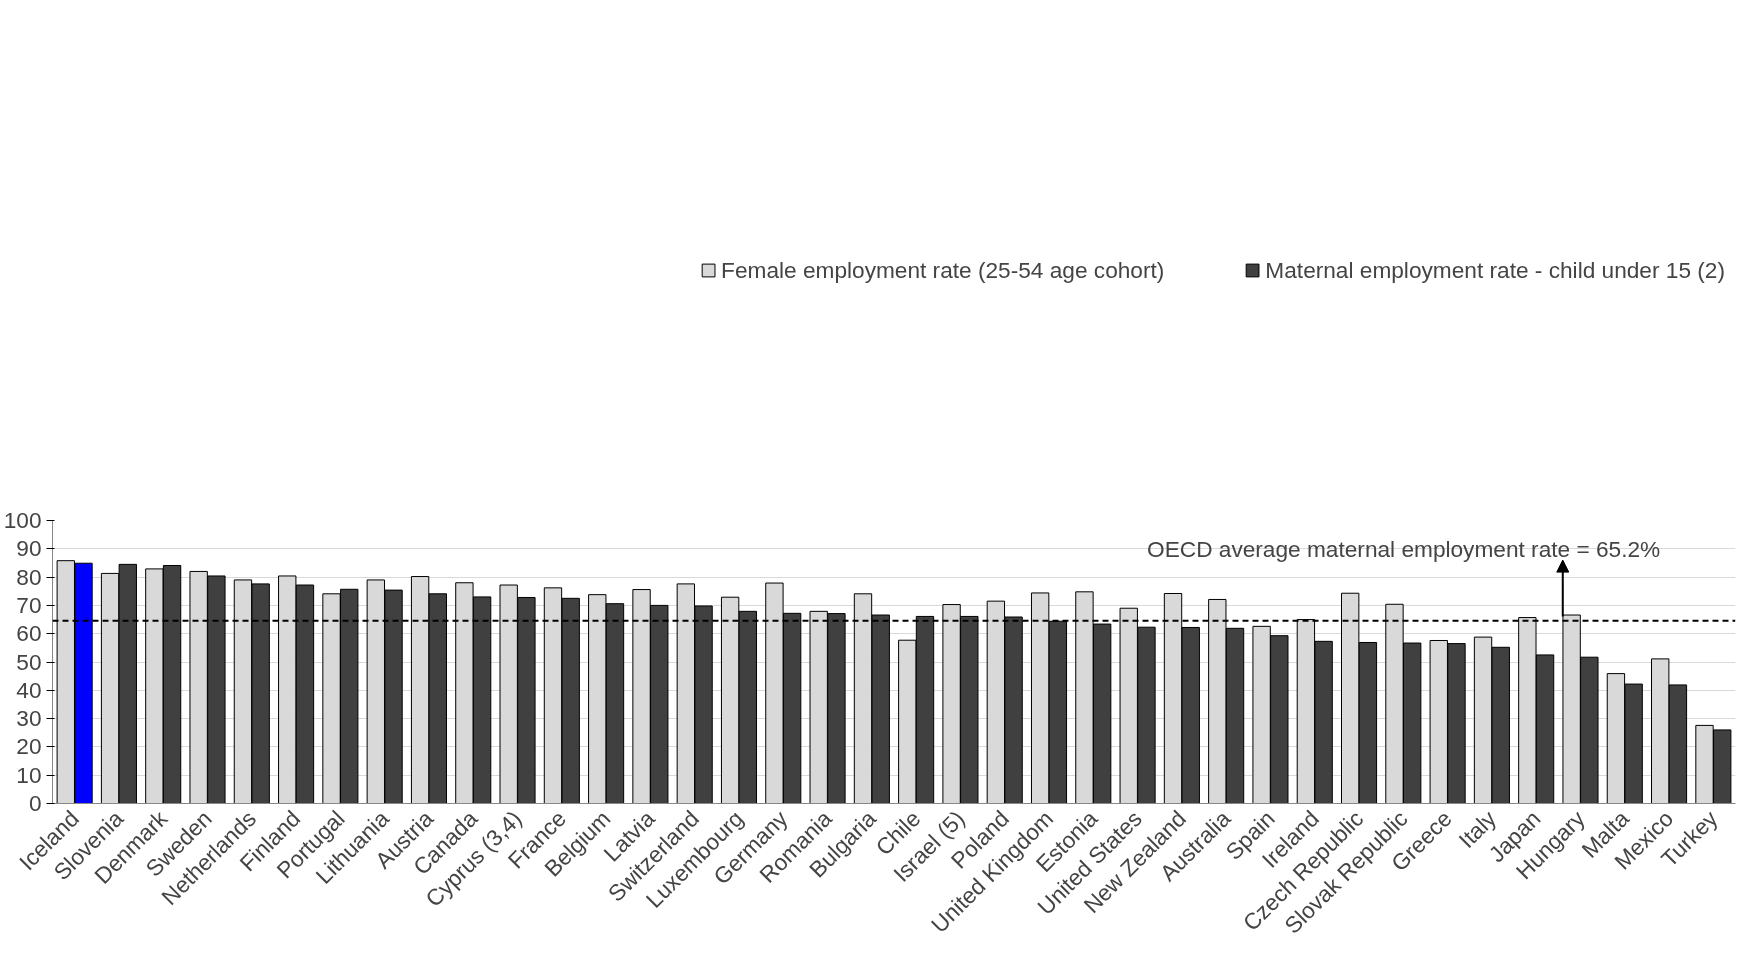 This screenshot has width=1748, height=956. I want to click on y-tick-label: 30, so click(29, 718).